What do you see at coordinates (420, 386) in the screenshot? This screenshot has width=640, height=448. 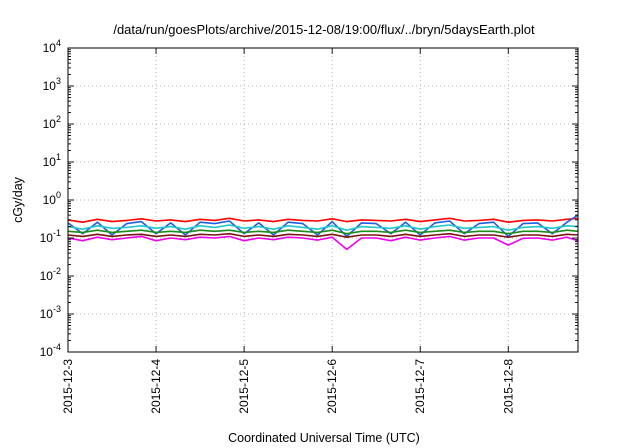 I see `x-tick-label: 2015-12-7` at bounding box center [420, 386].